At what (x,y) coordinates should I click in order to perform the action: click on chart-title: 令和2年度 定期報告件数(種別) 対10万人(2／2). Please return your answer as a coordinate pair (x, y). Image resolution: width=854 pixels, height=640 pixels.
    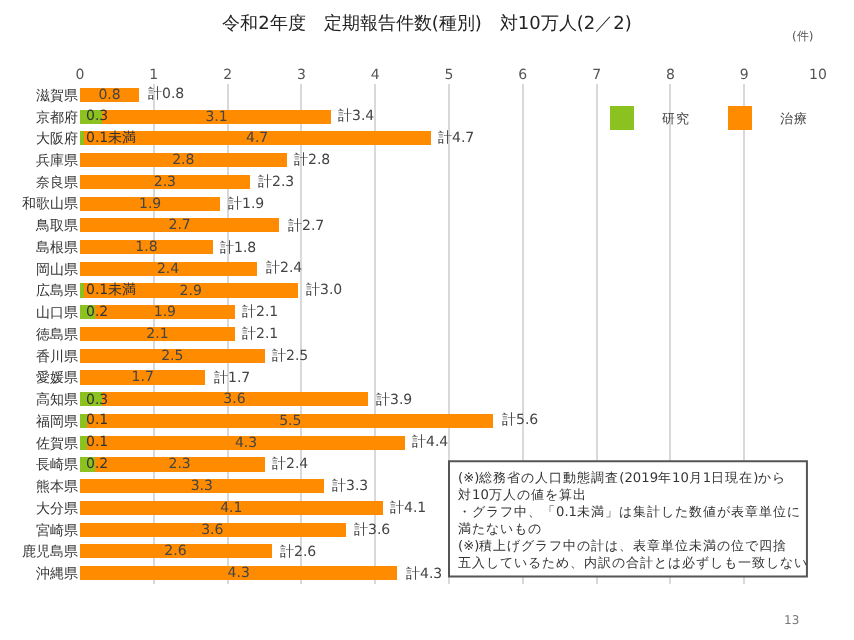
    Looking at the image, I should click on (427, 23).